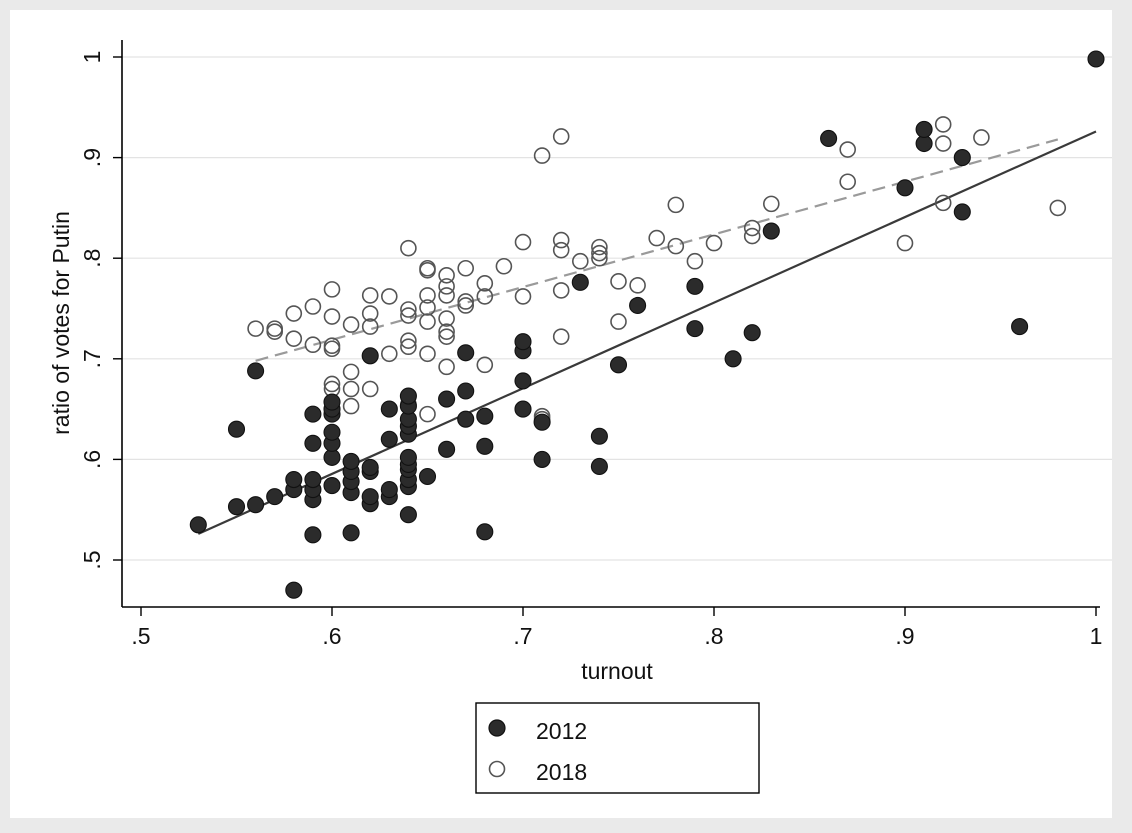  I want to click on legend-label-2012: 2012, so click(561, 731).